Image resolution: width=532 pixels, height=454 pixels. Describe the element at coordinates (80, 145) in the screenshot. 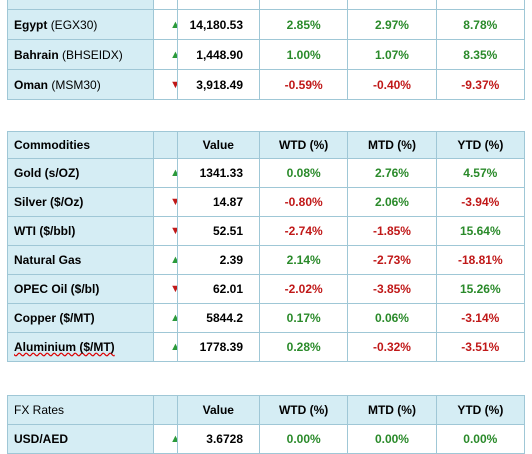

I see `header-name: Commodities` at that location.